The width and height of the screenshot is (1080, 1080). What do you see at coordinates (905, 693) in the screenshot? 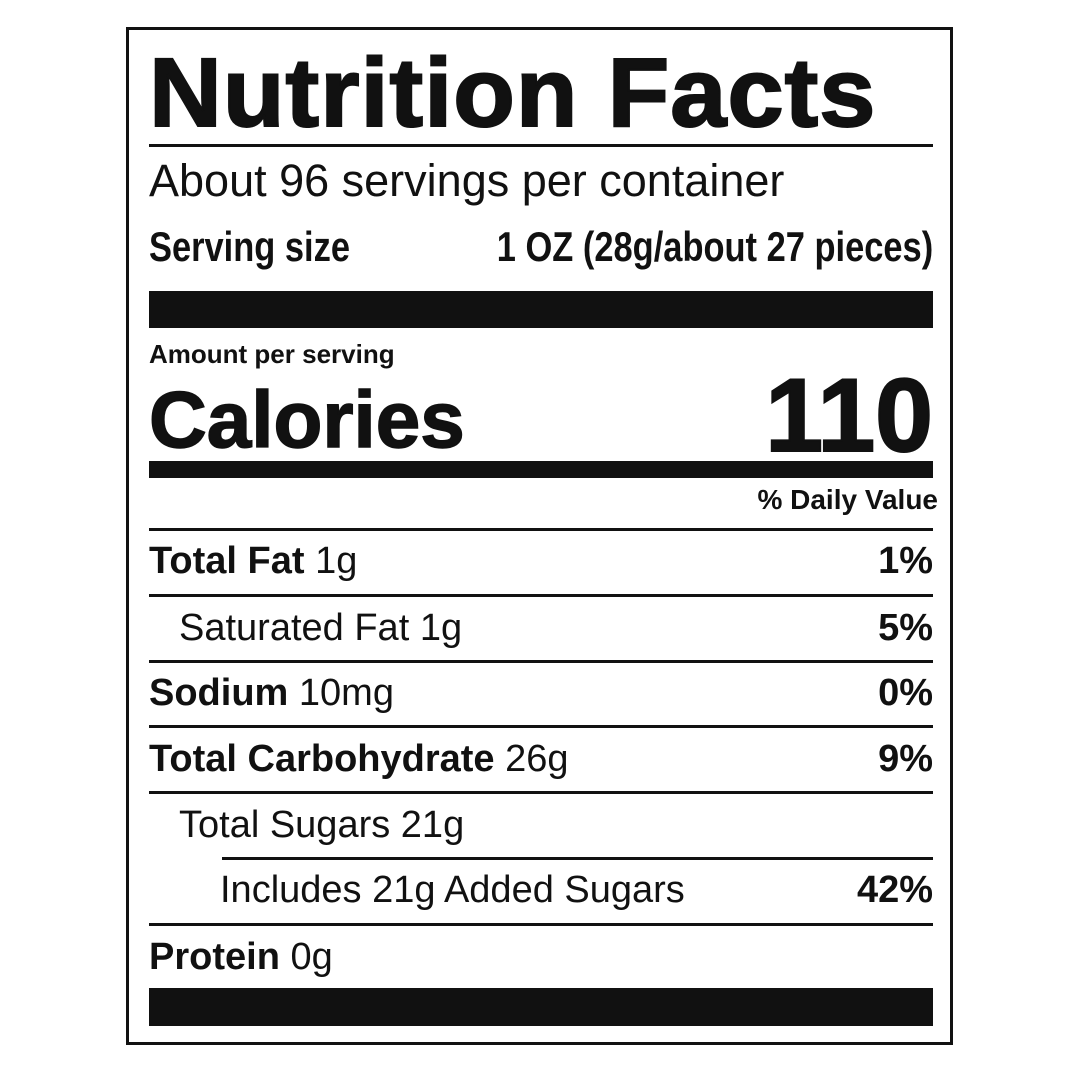
I see `nutrient-dv: 0%` at bounding box center [905, 693].